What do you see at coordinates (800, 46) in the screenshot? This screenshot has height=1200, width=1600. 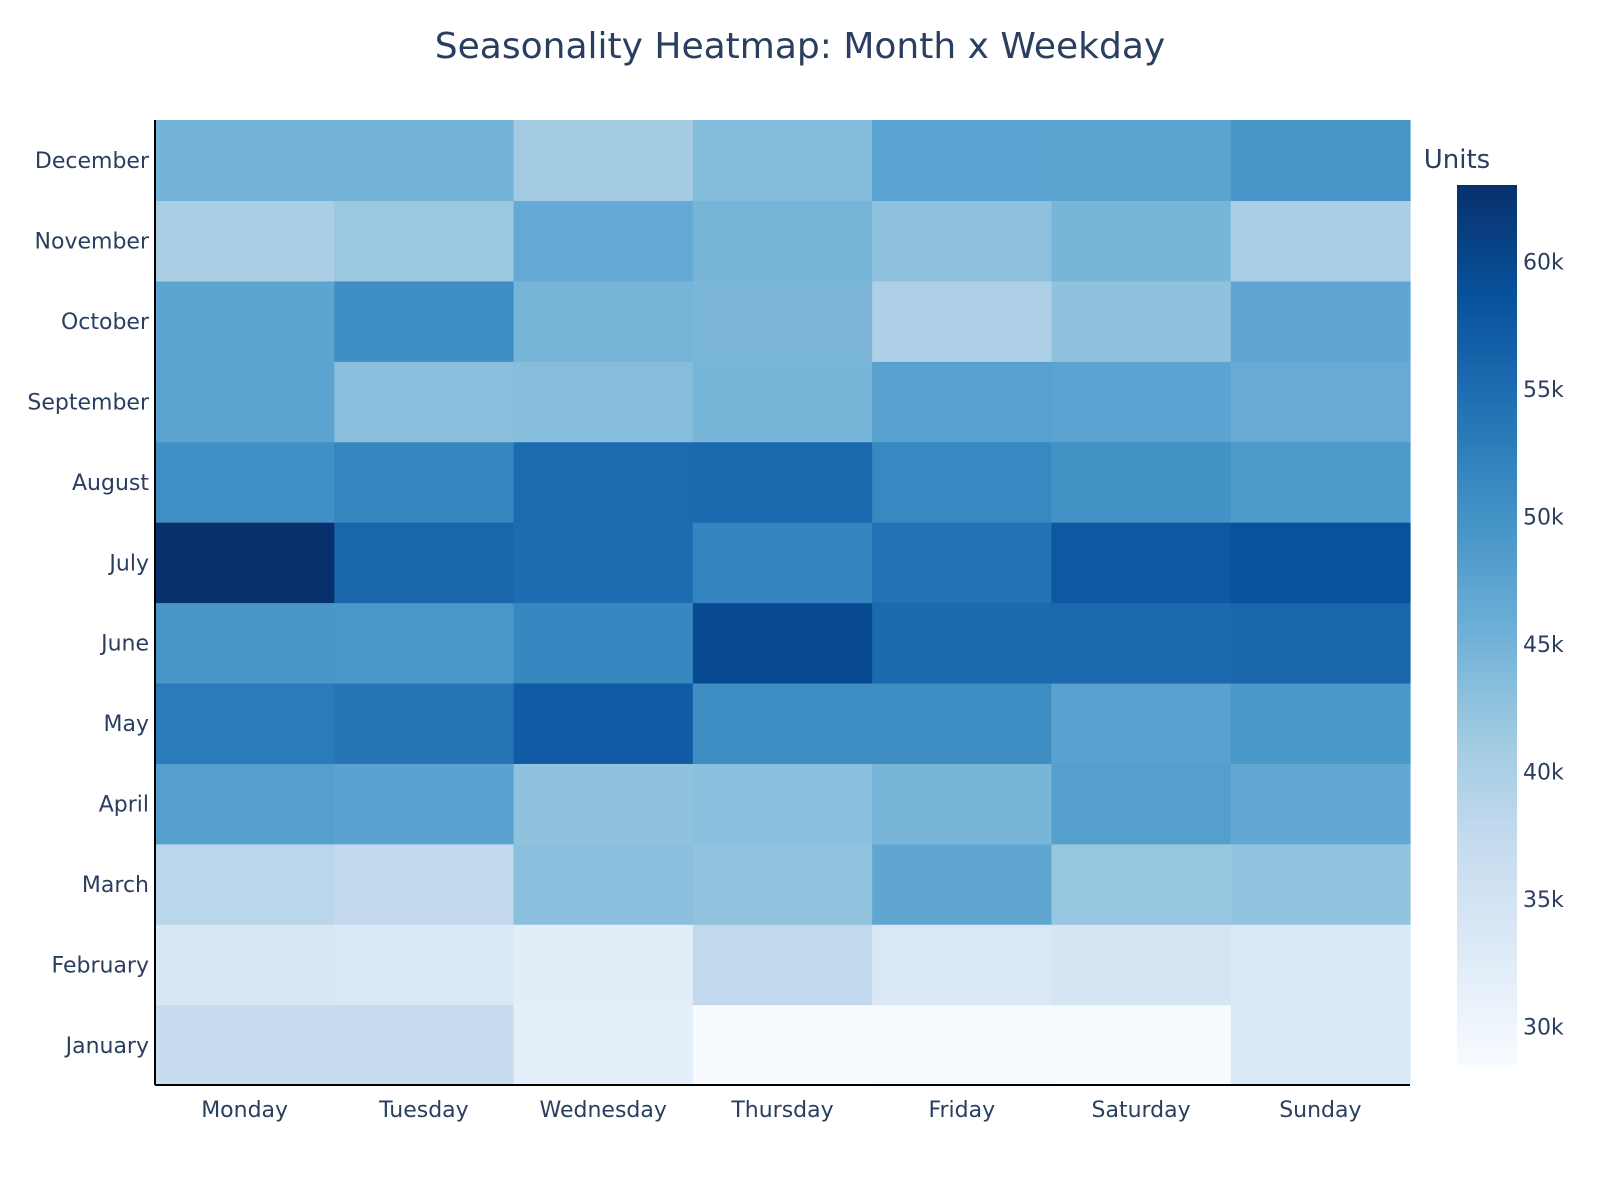 I see `chart-title: Seasonality Heatmap: Month x Weekday` at bounding box center [800, 46].